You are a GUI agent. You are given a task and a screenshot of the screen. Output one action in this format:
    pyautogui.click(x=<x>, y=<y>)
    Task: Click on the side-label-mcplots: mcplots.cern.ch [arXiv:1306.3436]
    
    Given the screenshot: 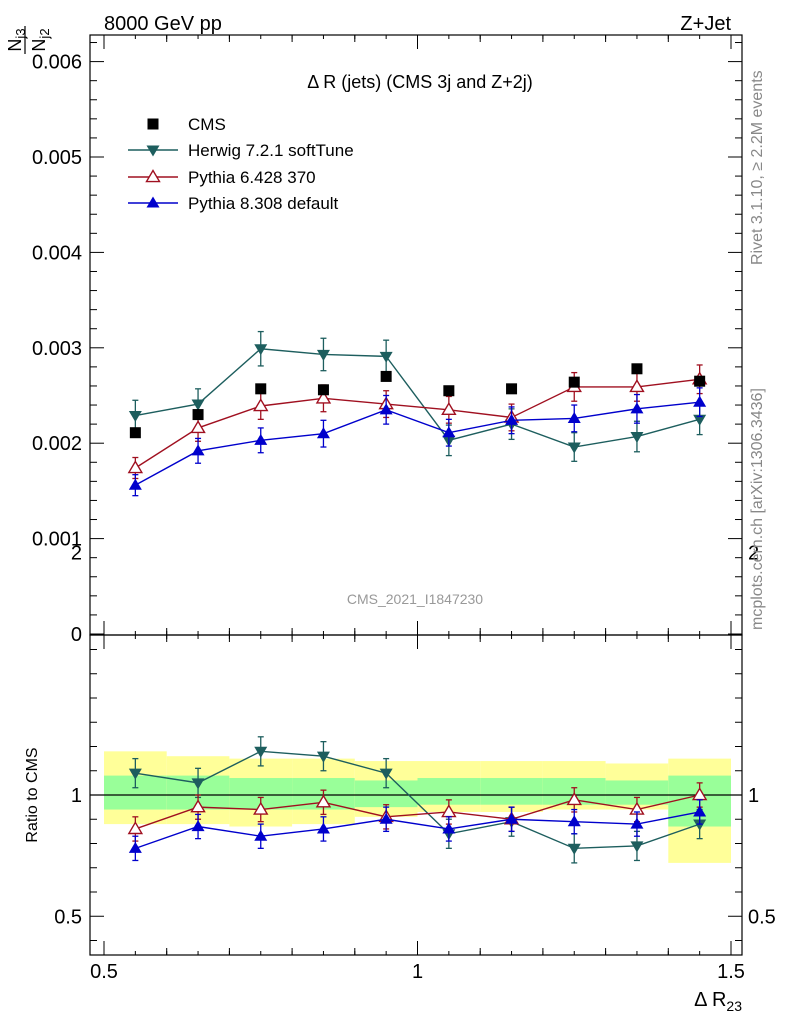 What is the action you would take?
    pyautogui.click(x=757, y=509)
    